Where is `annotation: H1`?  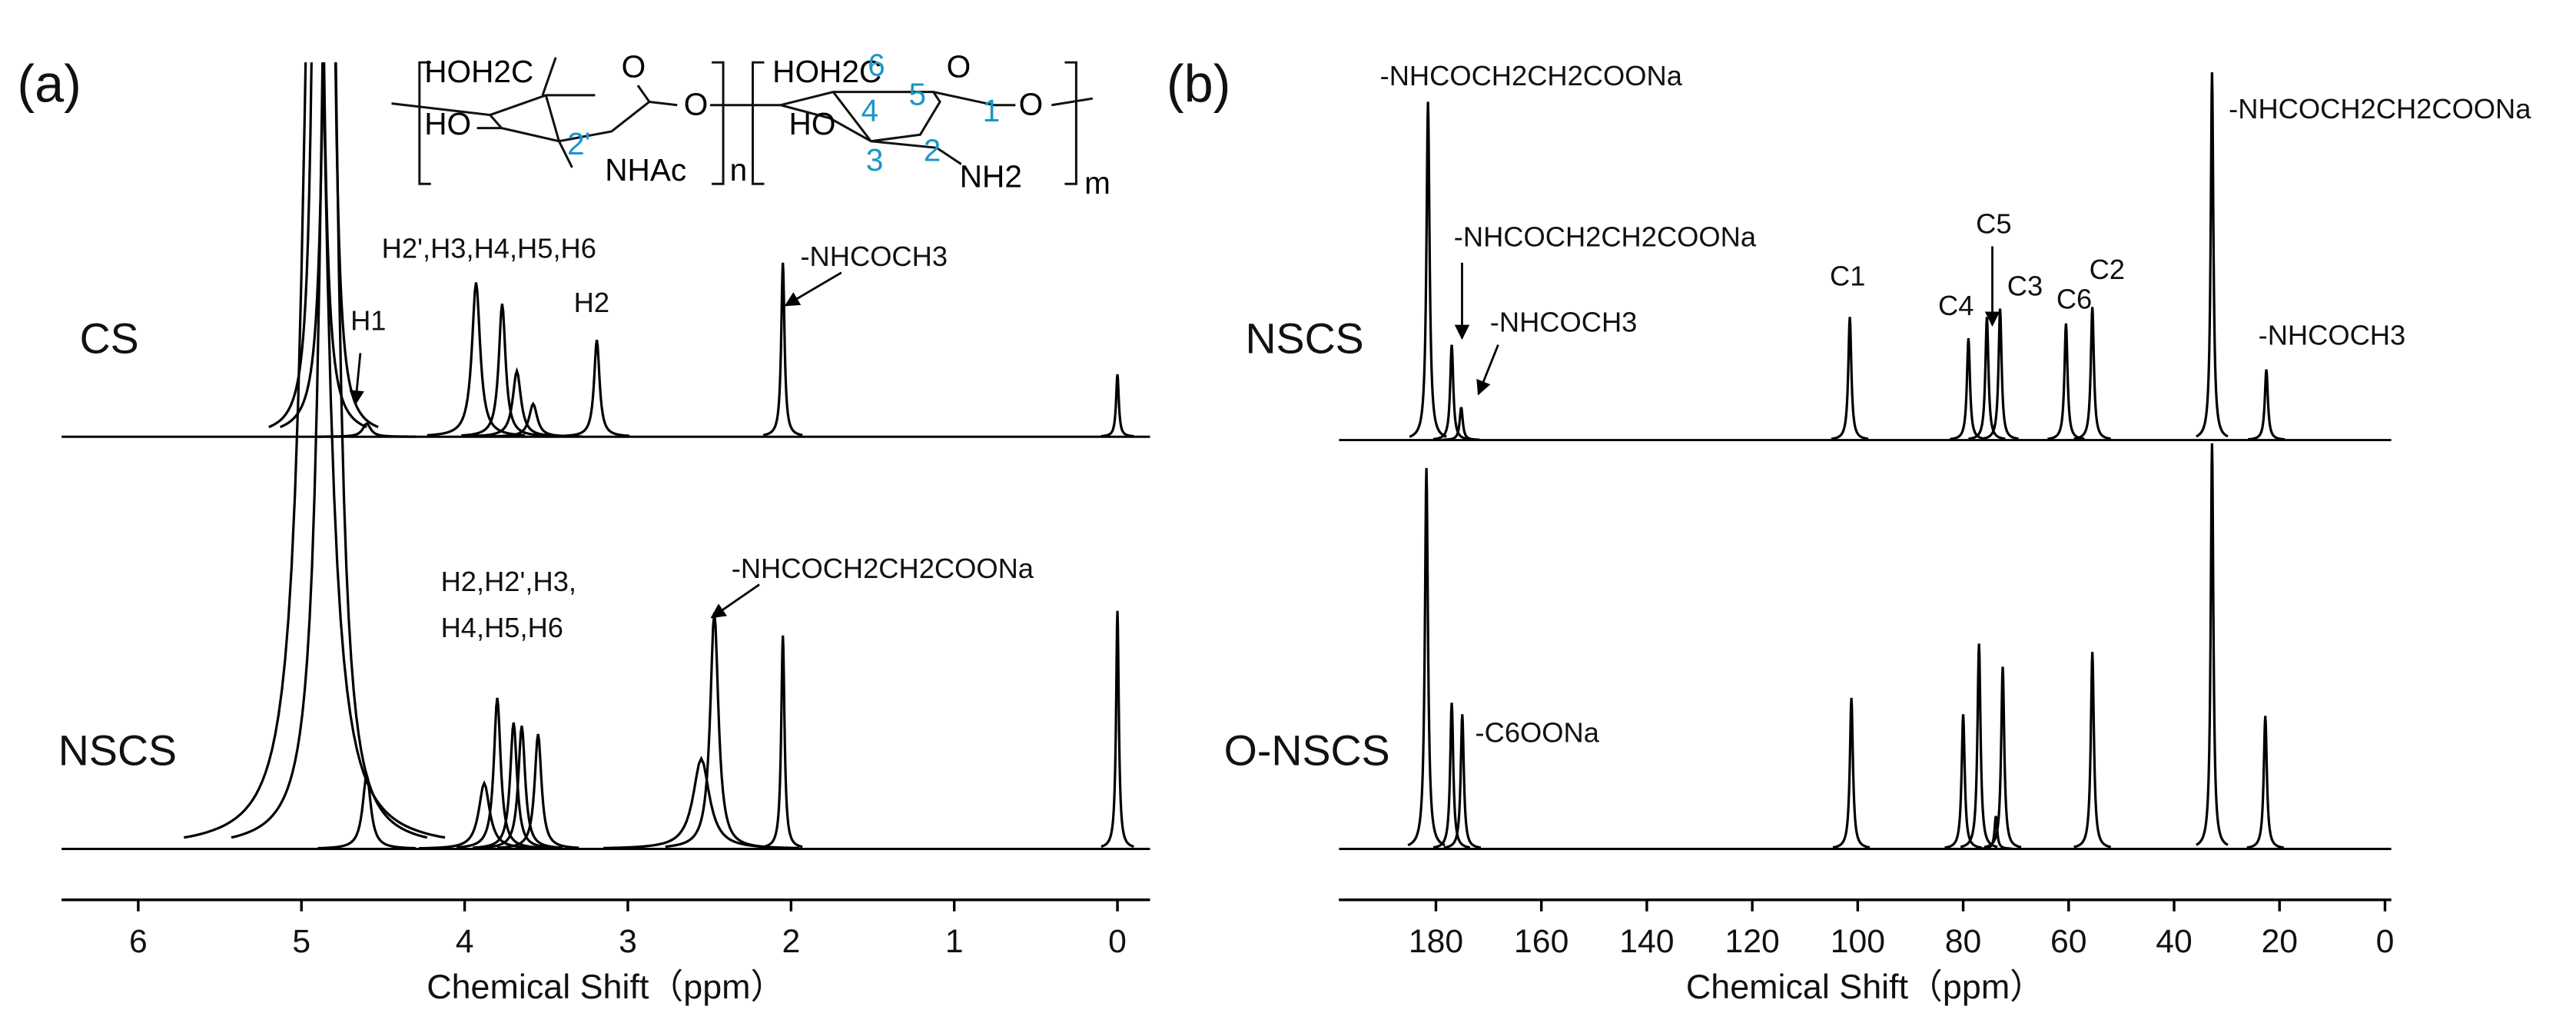 annotation: H1 is located at coordinates (368, 320).